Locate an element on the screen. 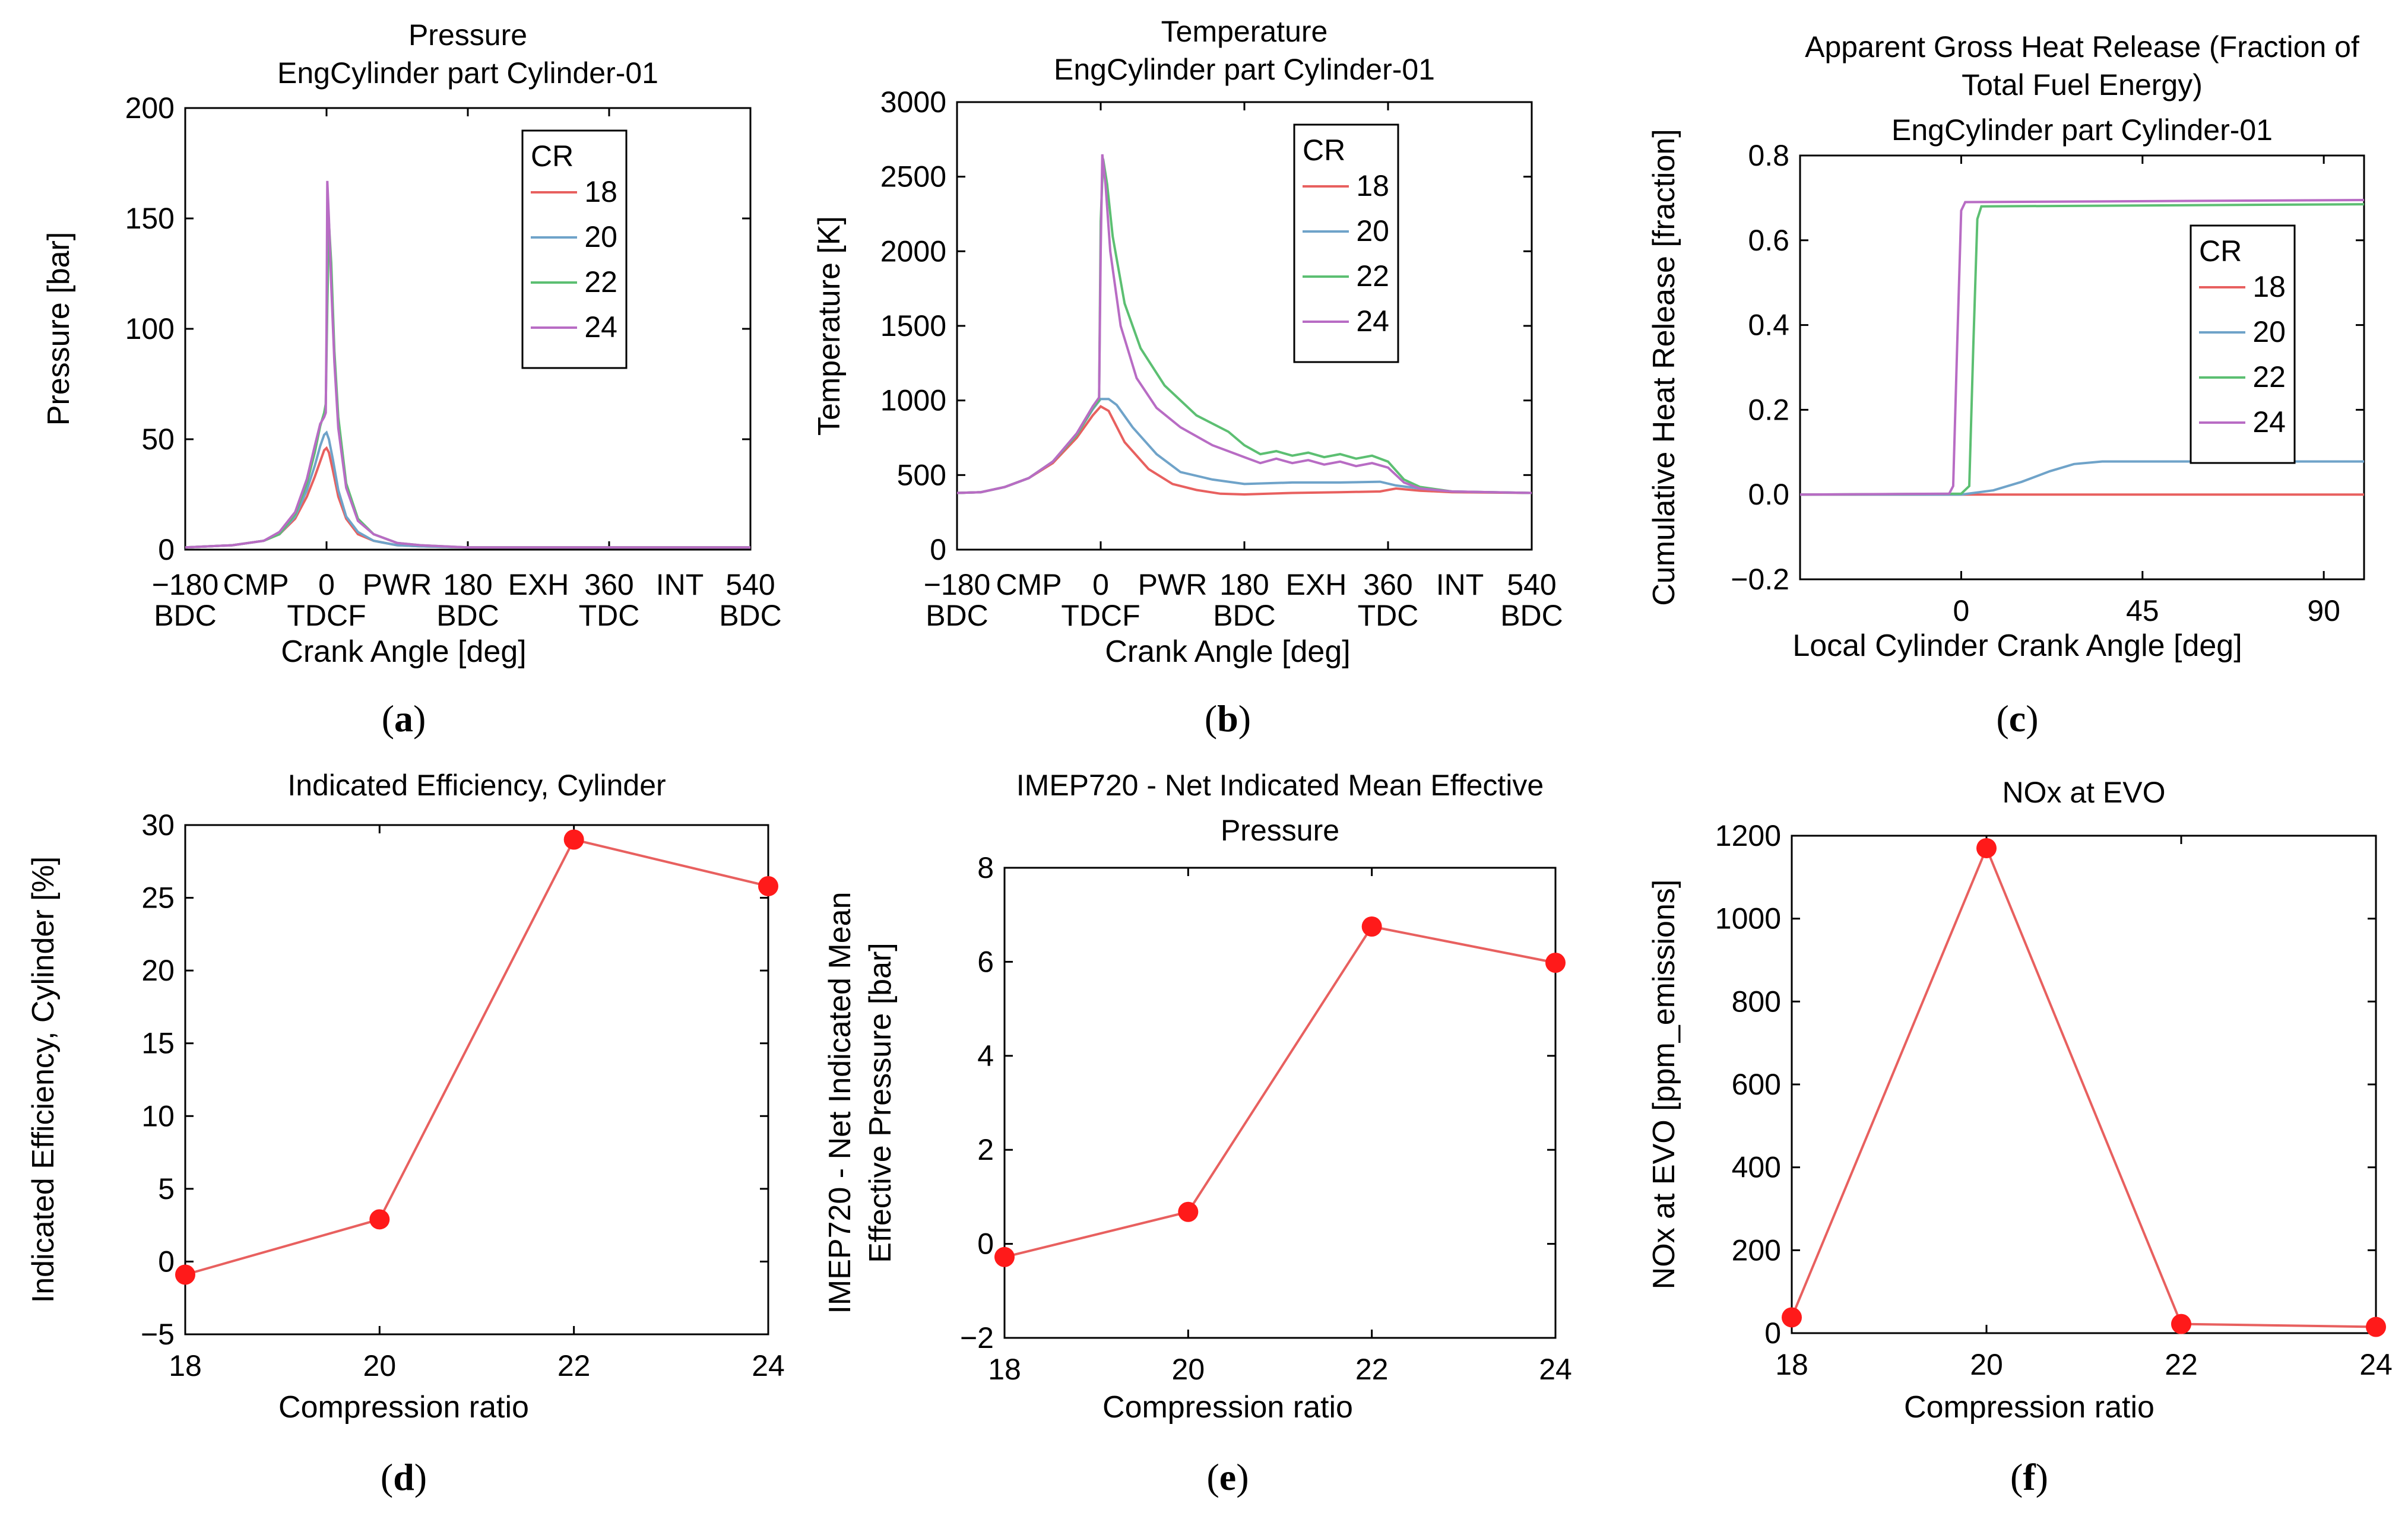  y-axis-label: Temperature [K] is located at coordinates (830, 326).